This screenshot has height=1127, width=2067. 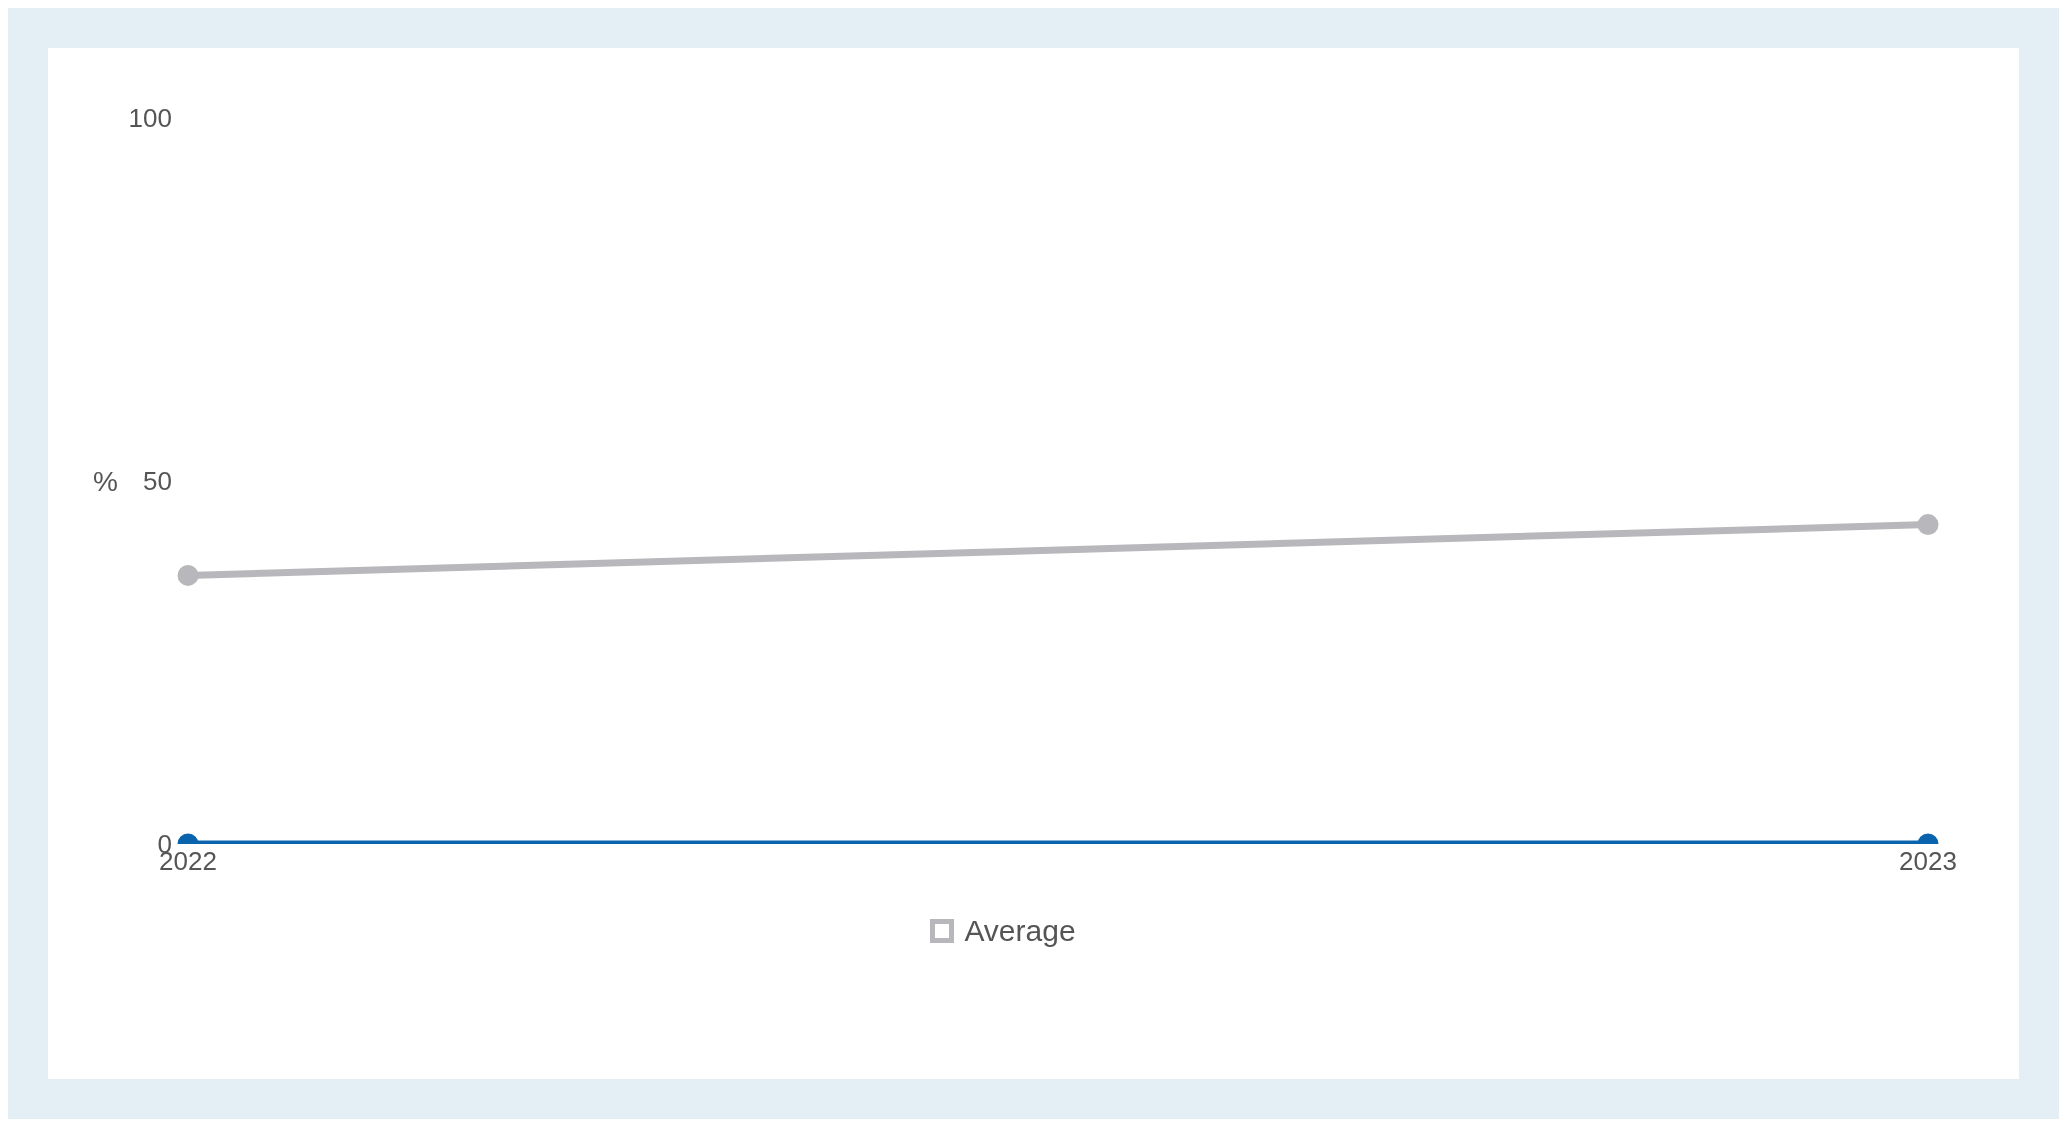 I want to click on y-tick-label: 50, so click(x=157, y=481).